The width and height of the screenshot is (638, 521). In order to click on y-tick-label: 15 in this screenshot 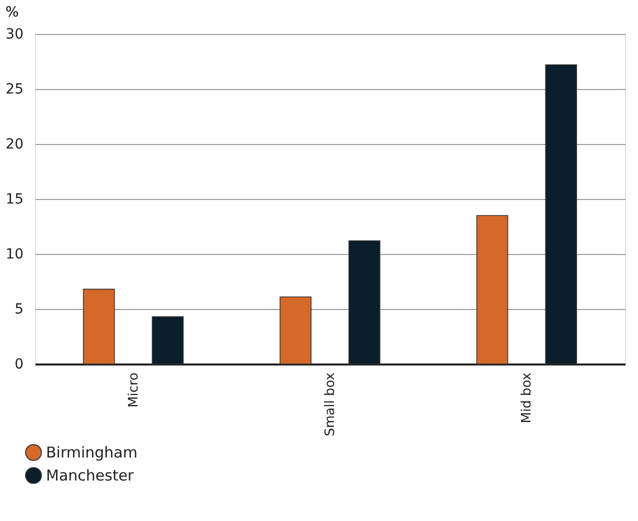, I will do `click(15, 200)`.